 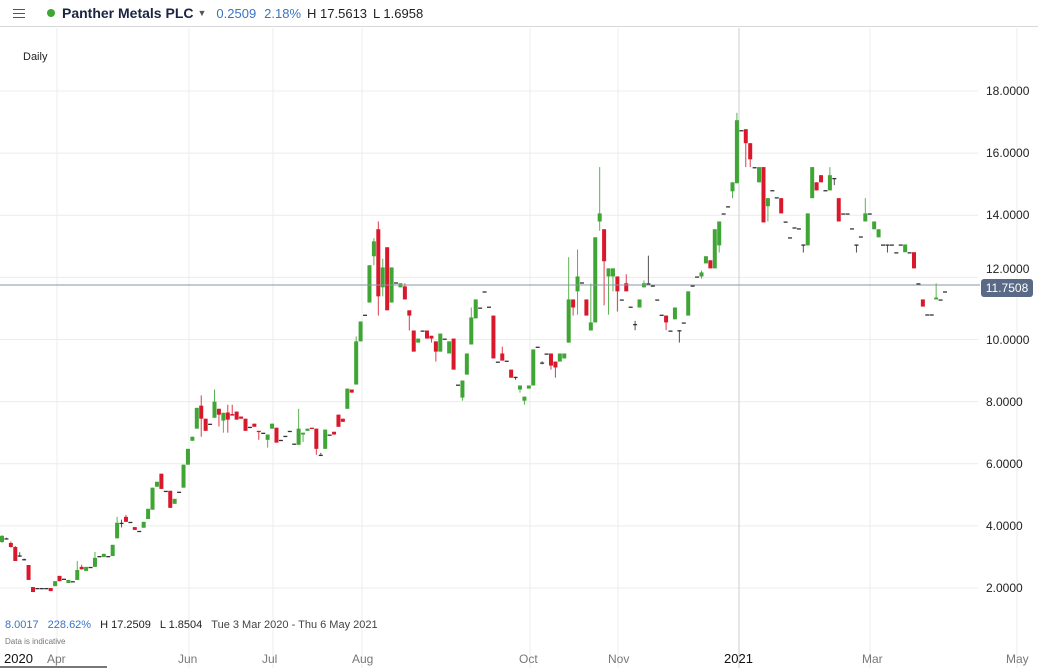 What do you see at coordinates (35, 57) in the screenshot?
I see `period-label: Daily` at bounding box center [35, 57].